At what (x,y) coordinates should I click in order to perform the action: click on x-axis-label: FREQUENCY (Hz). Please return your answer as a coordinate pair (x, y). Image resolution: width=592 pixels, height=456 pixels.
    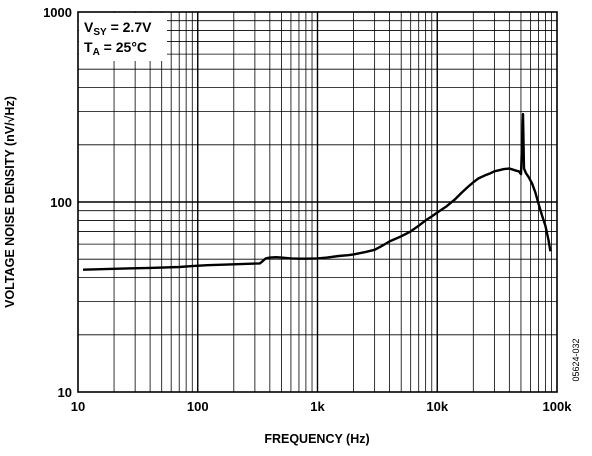
    Looking at the image, I should click on (316, 439).